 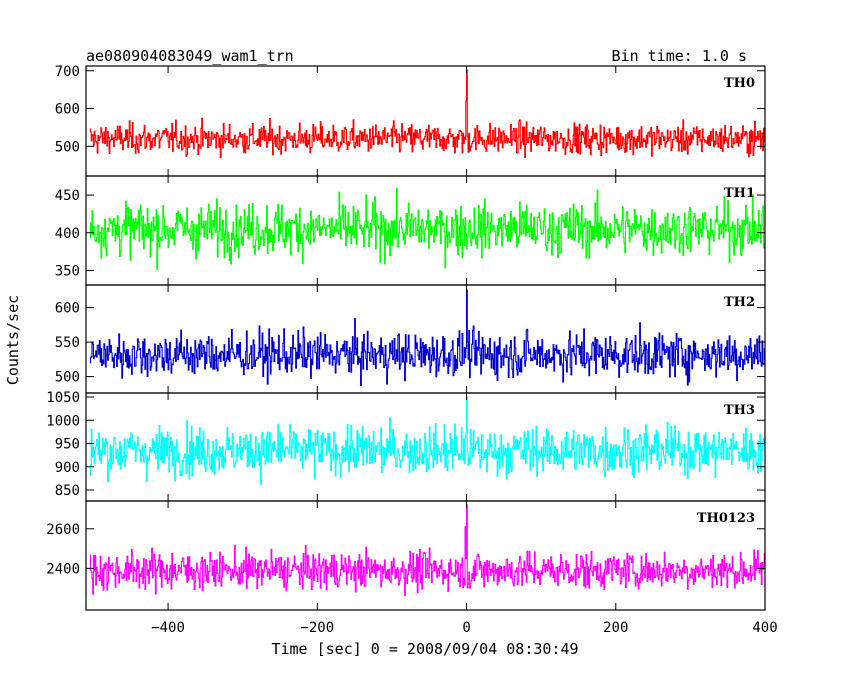 I want to click on bin-time-label: Bin time: 1.0 s, so click(x=679, y=56).